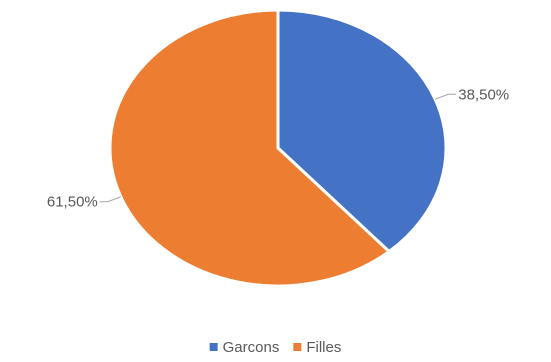 The width and height of the screenshot is (551, 362). Describe the element at coordinates (323, 347) in the screenshot. I see `legend-label-filles: Filles` at that location.